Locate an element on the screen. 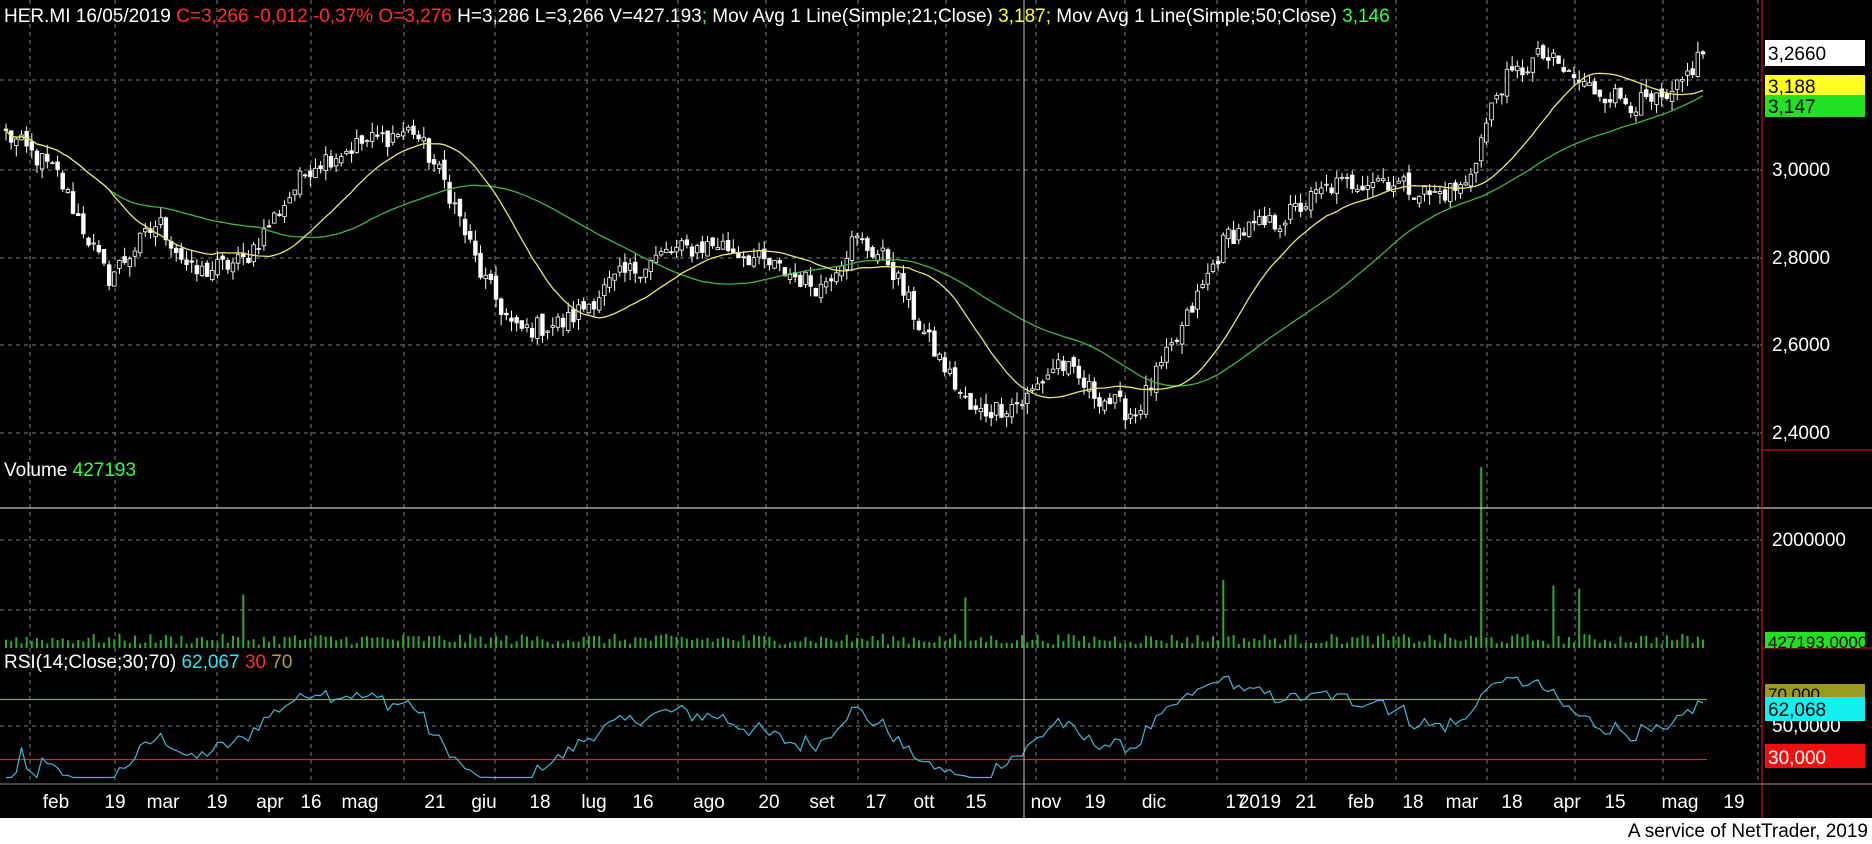 The width and height of the screenshot is (1872, 844). rsi-value: 62,067 is located at coordinates (210, 662).